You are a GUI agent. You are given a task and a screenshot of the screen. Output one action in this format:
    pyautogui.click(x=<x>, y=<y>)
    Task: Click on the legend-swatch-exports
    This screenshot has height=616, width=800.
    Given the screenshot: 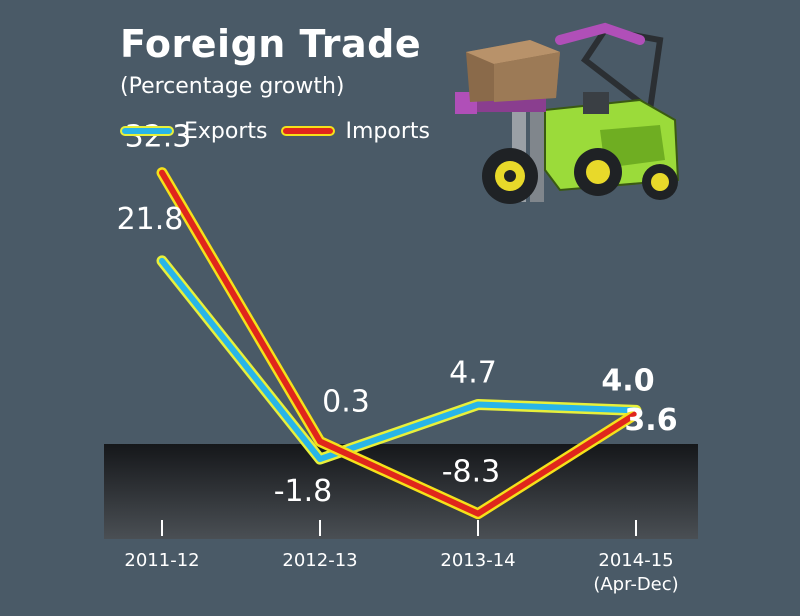 What is the action you would take?
    pyautogui.click(x=147, y=131)
    